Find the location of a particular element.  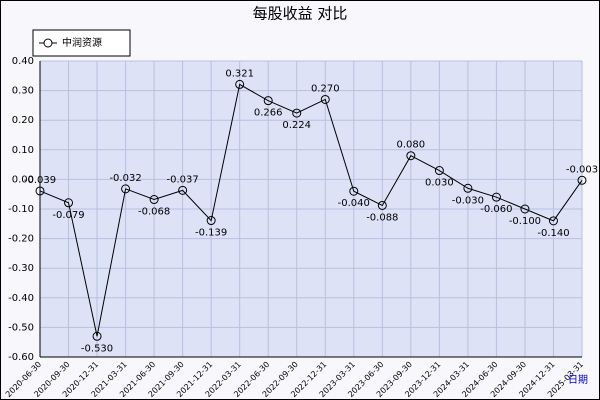

data-label: -0.040 is located at coordinates (354, 203).